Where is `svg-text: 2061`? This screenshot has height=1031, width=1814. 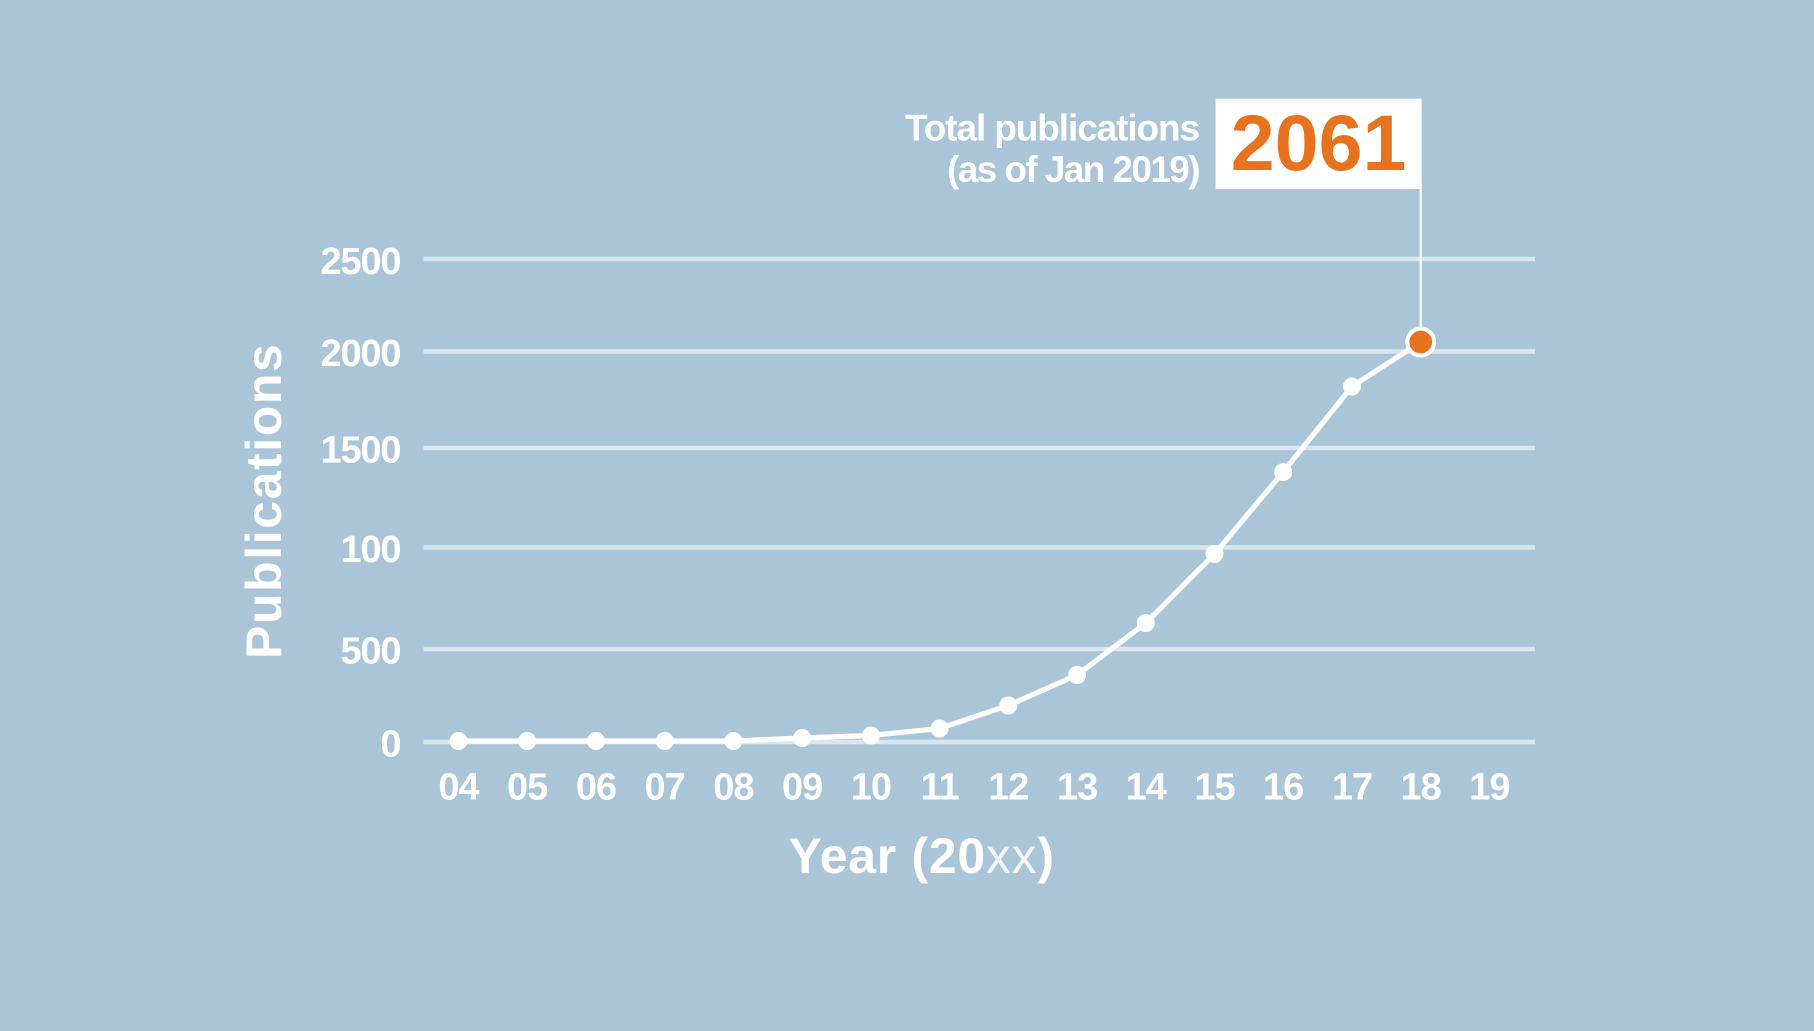 svg-text: 2061 is located at coordinates (1319, 142).